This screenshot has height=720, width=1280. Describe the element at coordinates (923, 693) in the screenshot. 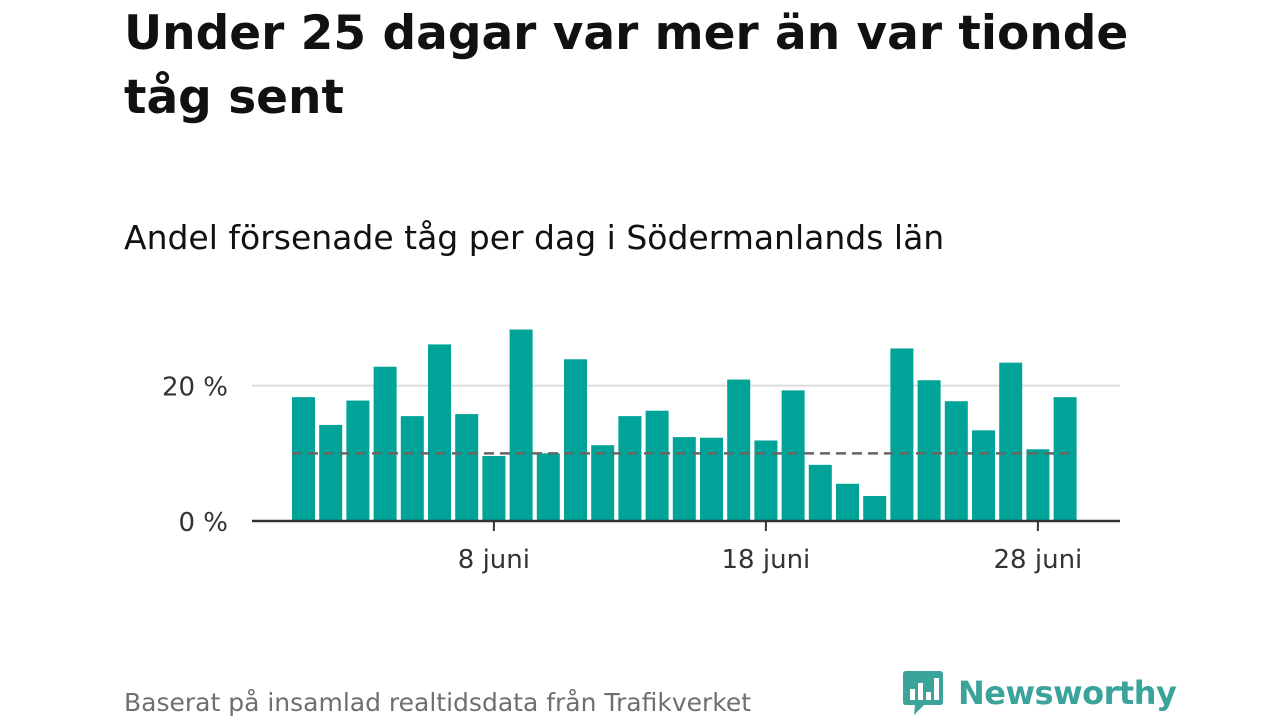

I see `newsworthy-bar-chart-bubble-icon` at that location.